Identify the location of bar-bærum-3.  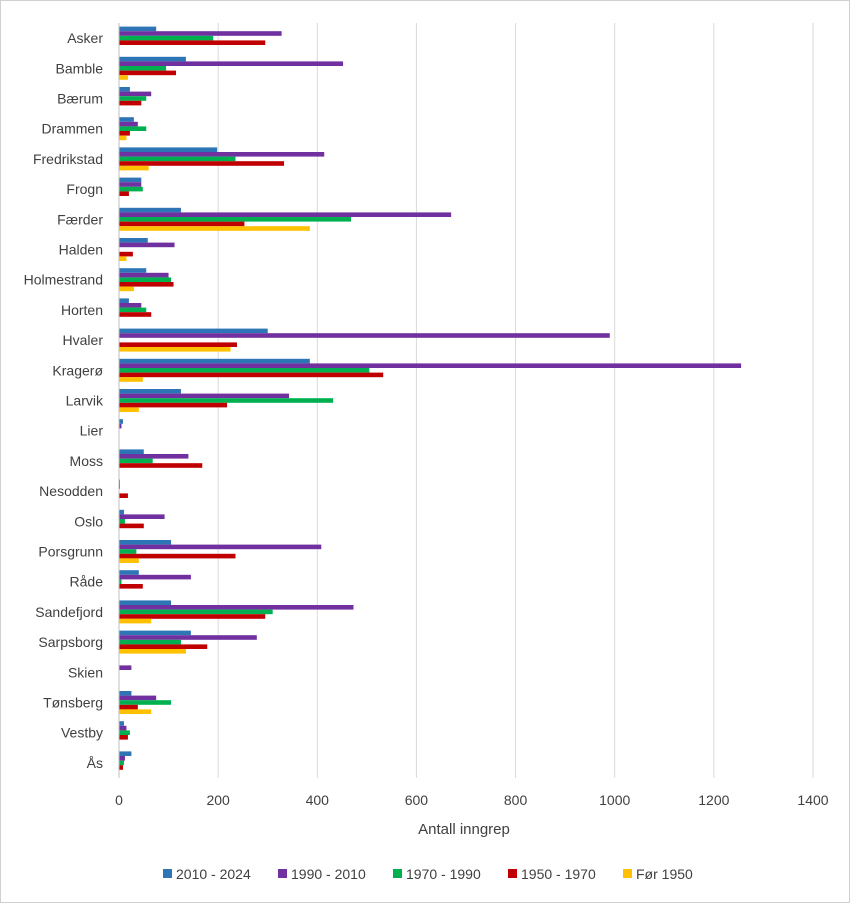
(130, 103).